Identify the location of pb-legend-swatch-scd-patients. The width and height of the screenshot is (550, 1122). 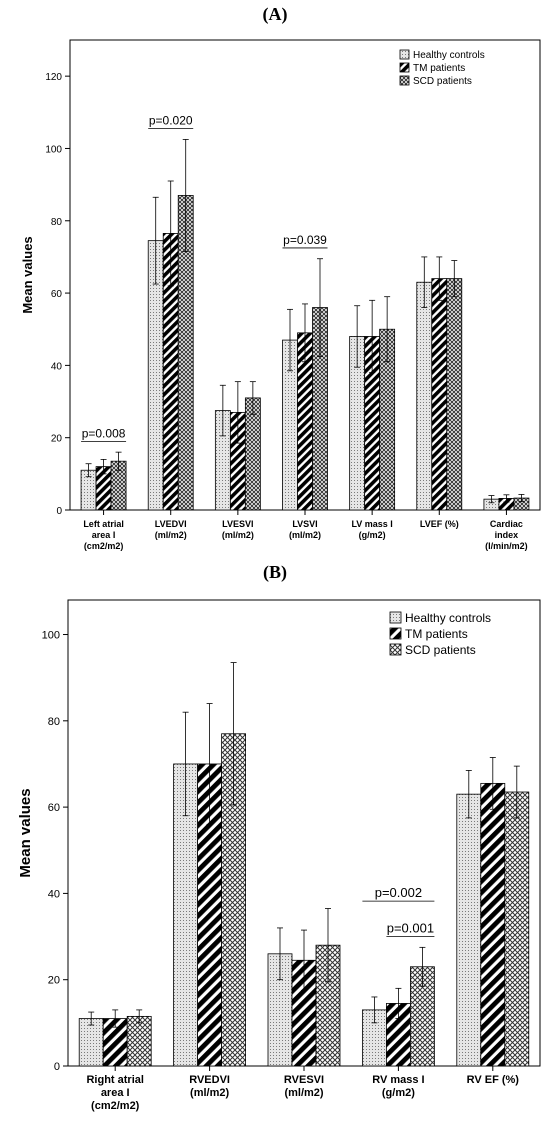
(395, 649).